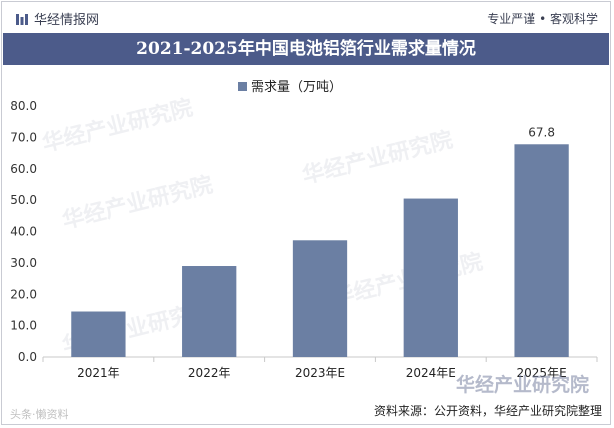 This screenshot has height=428, width=614. I want to click on watermark-corner: 头条·懒资料, so click(39, 414).